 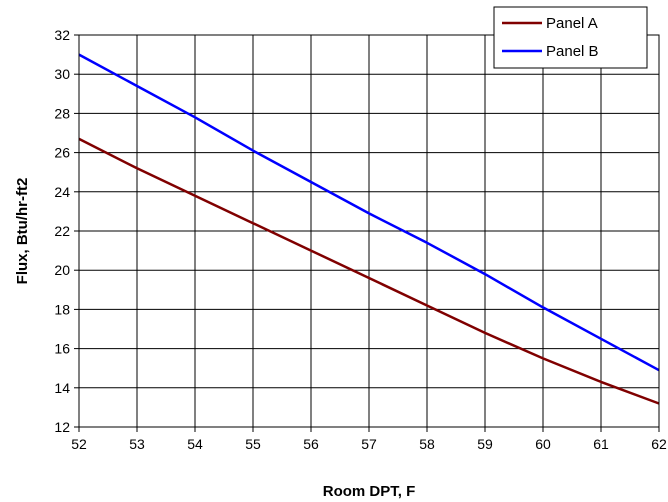 What do you see at coordinates (601, 444) in the screenshot?
I see `x-tick-label: 61` at bounding box center [601, 444].